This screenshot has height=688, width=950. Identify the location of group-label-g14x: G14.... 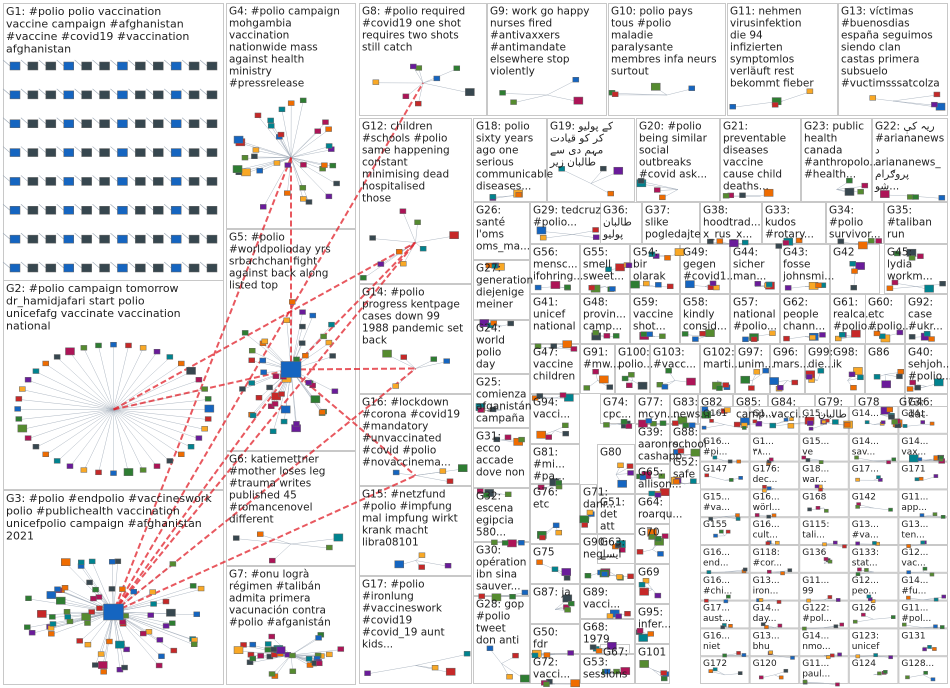
(865, 414).